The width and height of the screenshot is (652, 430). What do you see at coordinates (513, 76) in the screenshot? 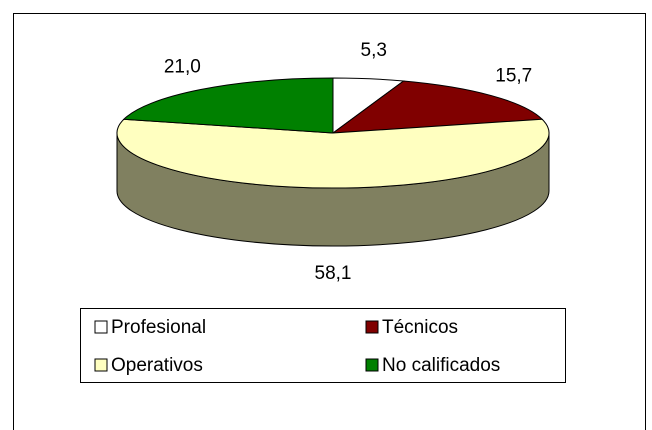
I see `data-label: 15,7` at bounding box center [513, 76].